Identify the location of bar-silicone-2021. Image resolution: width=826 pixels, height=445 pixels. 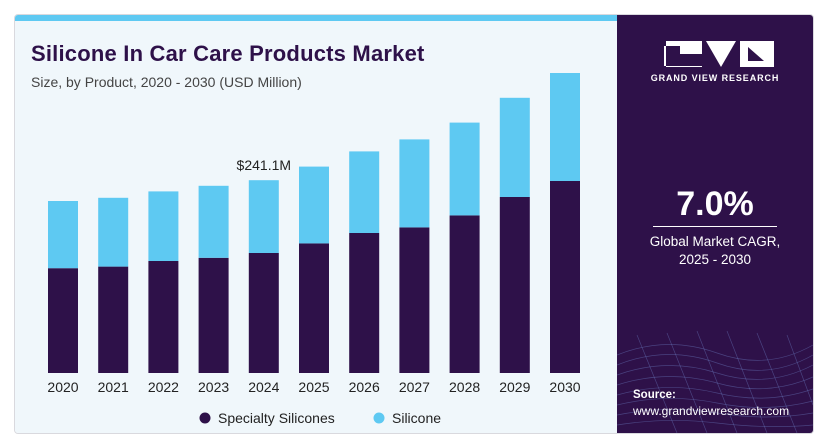
(113, 232).